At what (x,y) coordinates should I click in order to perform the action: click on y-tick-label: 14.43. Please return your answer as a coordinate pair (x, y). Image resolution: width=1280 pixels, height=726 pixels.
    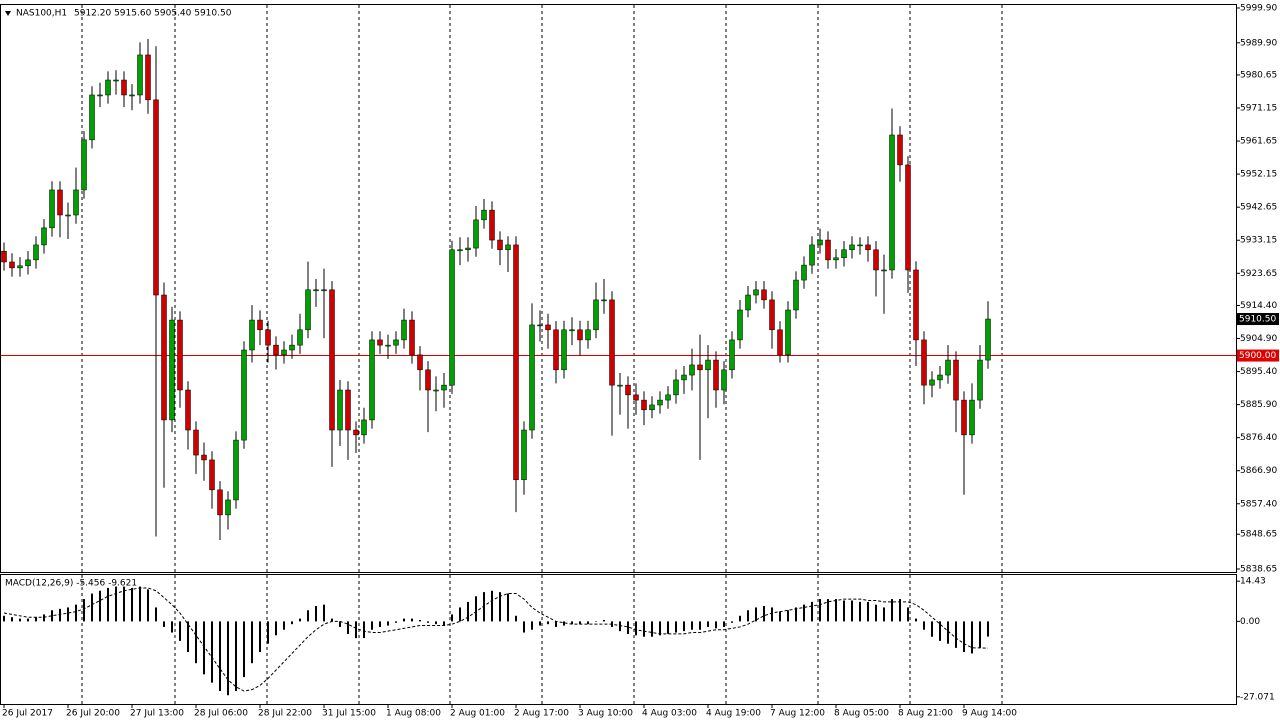
    Looking at the image, I should click on (1253, 582).